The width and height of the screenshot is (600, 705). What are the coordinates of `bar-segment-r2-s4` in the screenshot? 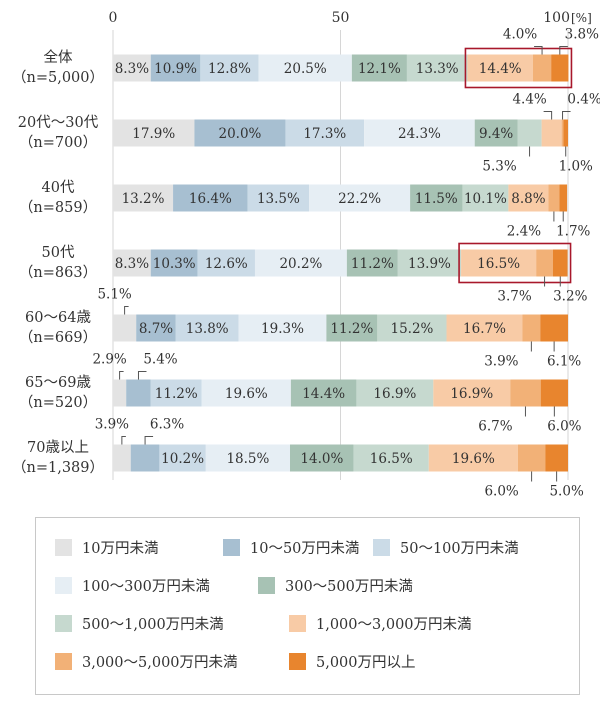 It's located at (436, 198).